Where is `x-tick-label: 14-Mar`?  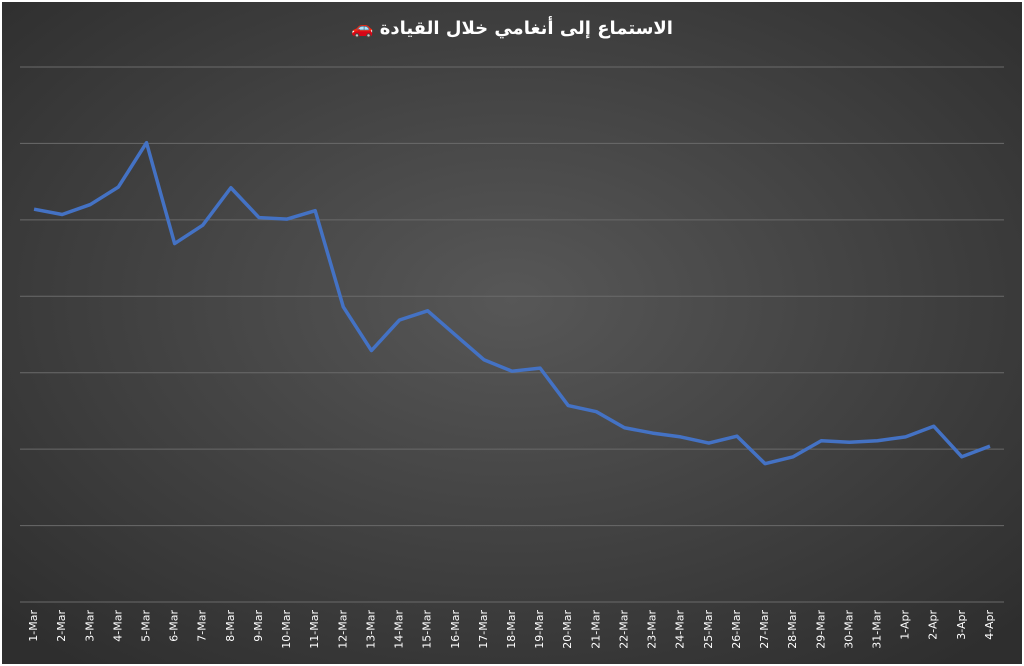
x-tick-label: 14-Mar is located at coordinates (399, 629).